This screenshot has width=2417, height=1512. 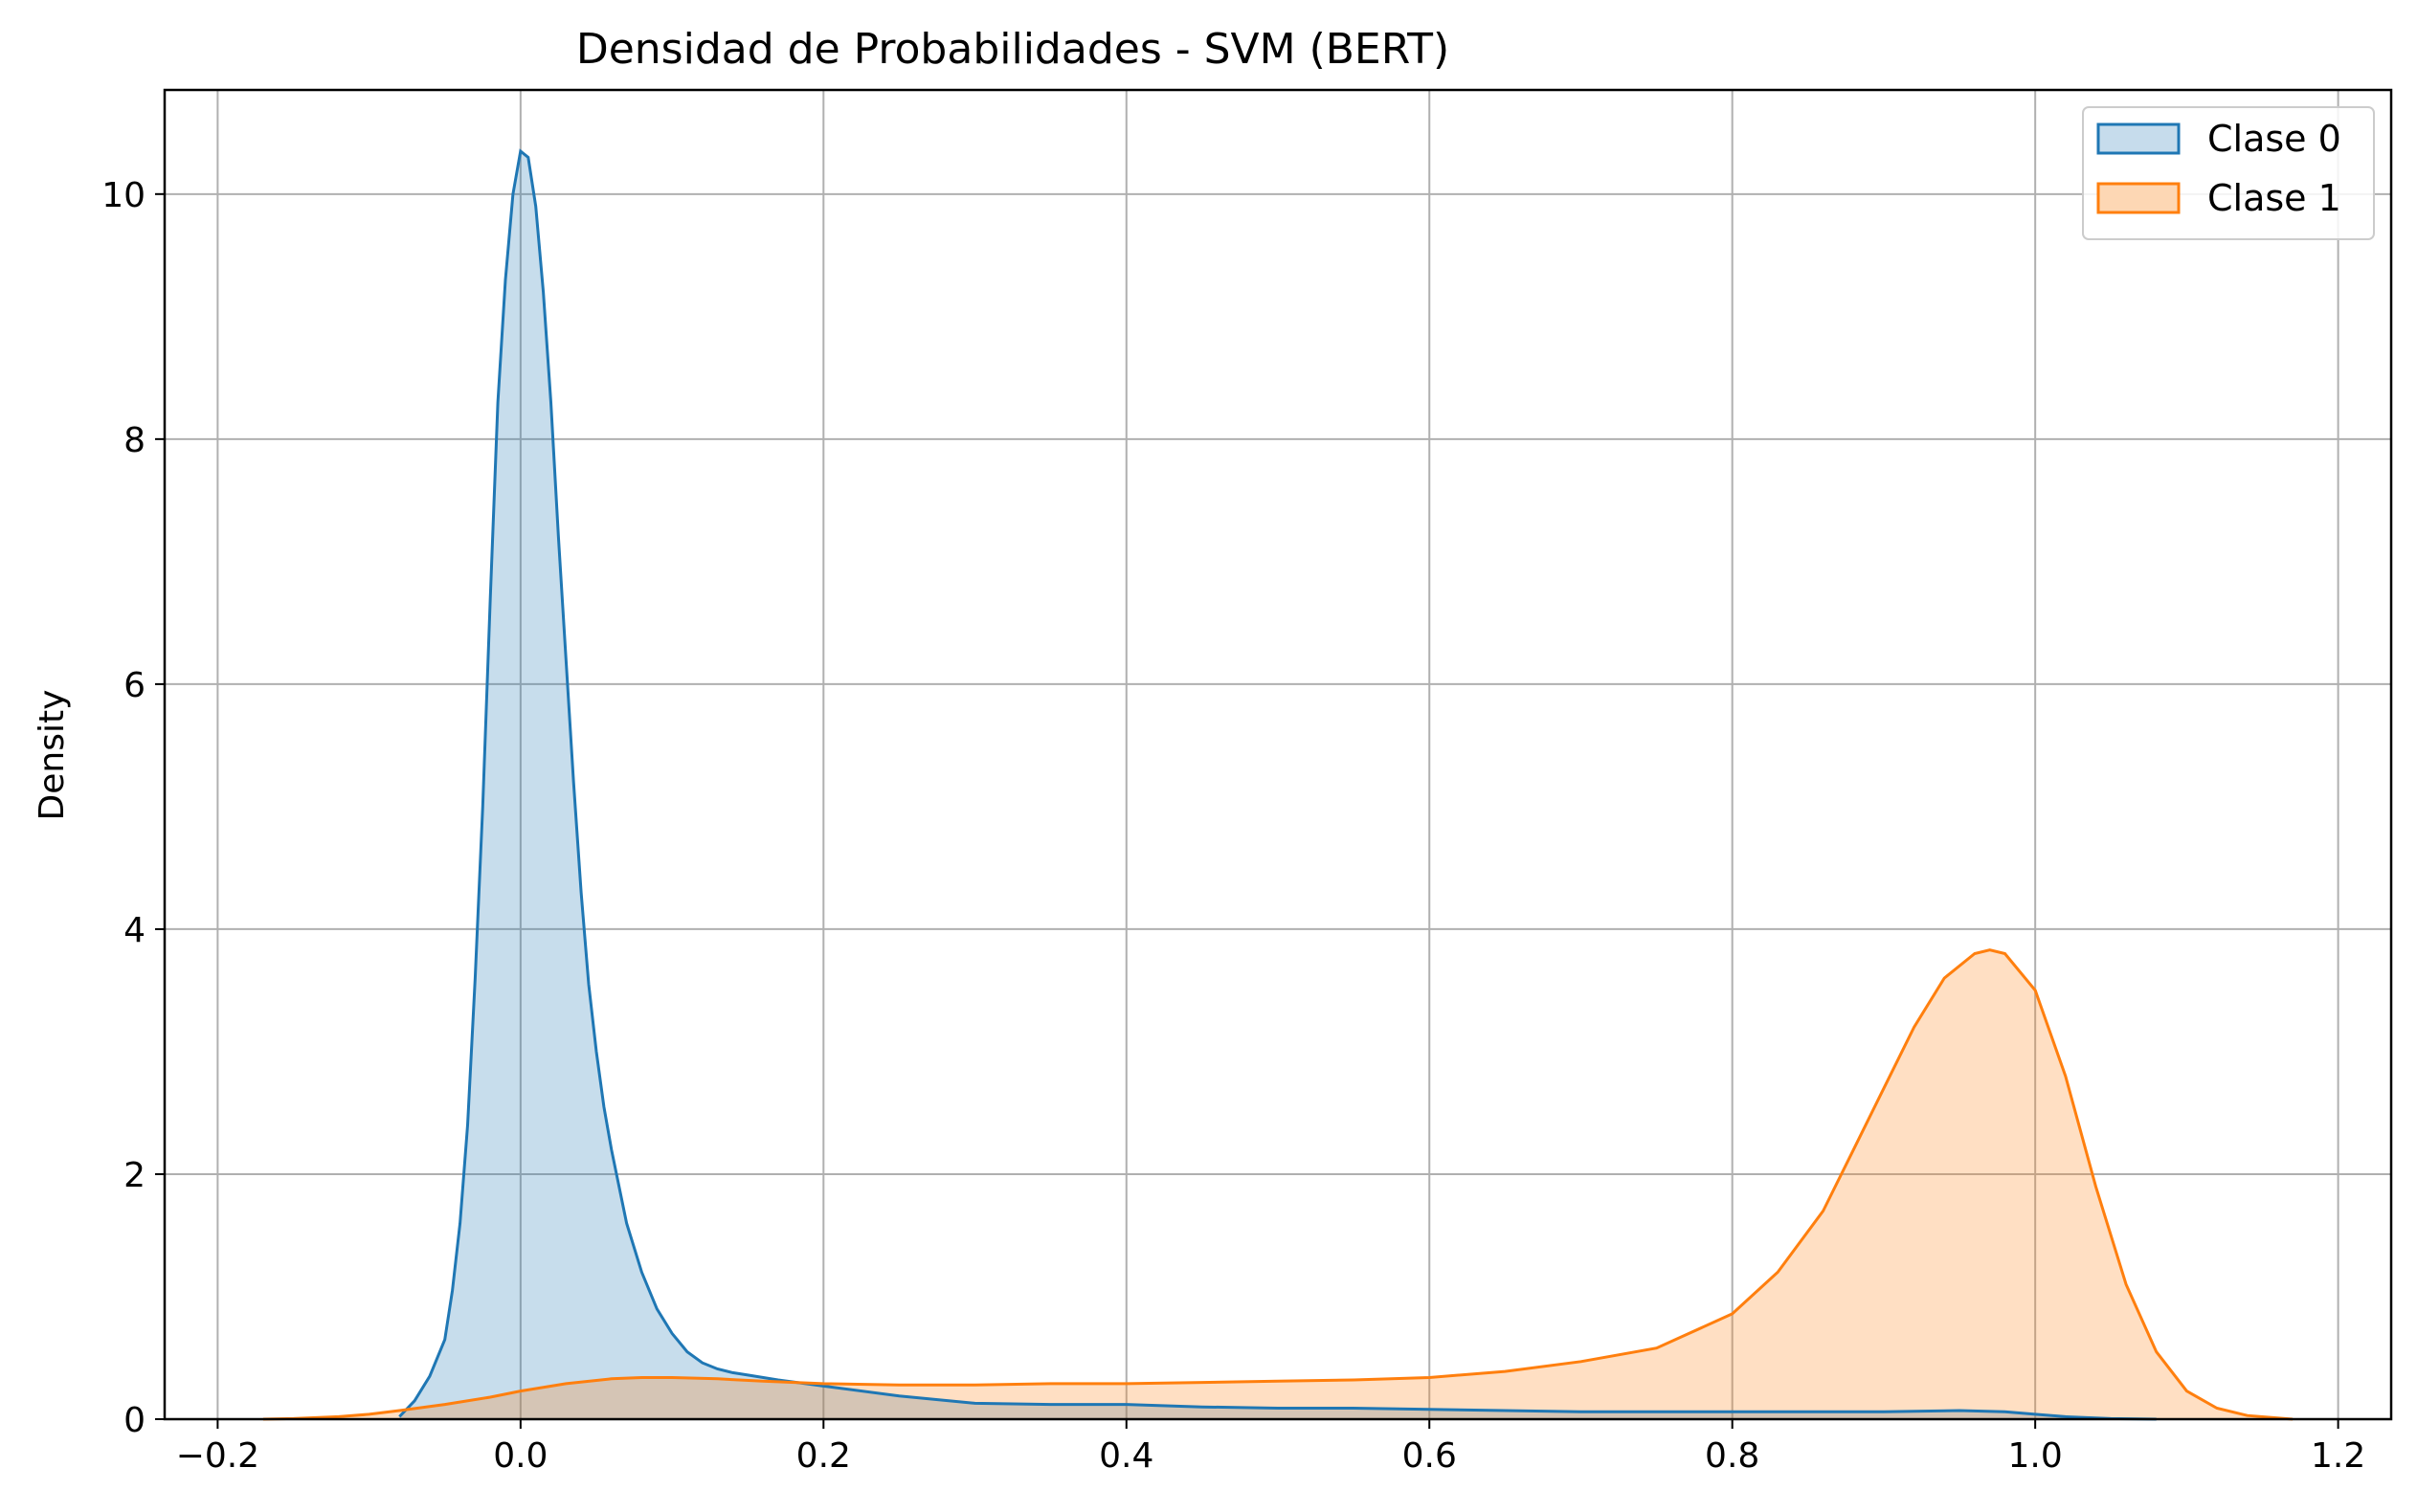 What do you see at coordinates (134, 685) in the screenshot?
I see `y-tick-label: 6` at bounding box center [134, 685].